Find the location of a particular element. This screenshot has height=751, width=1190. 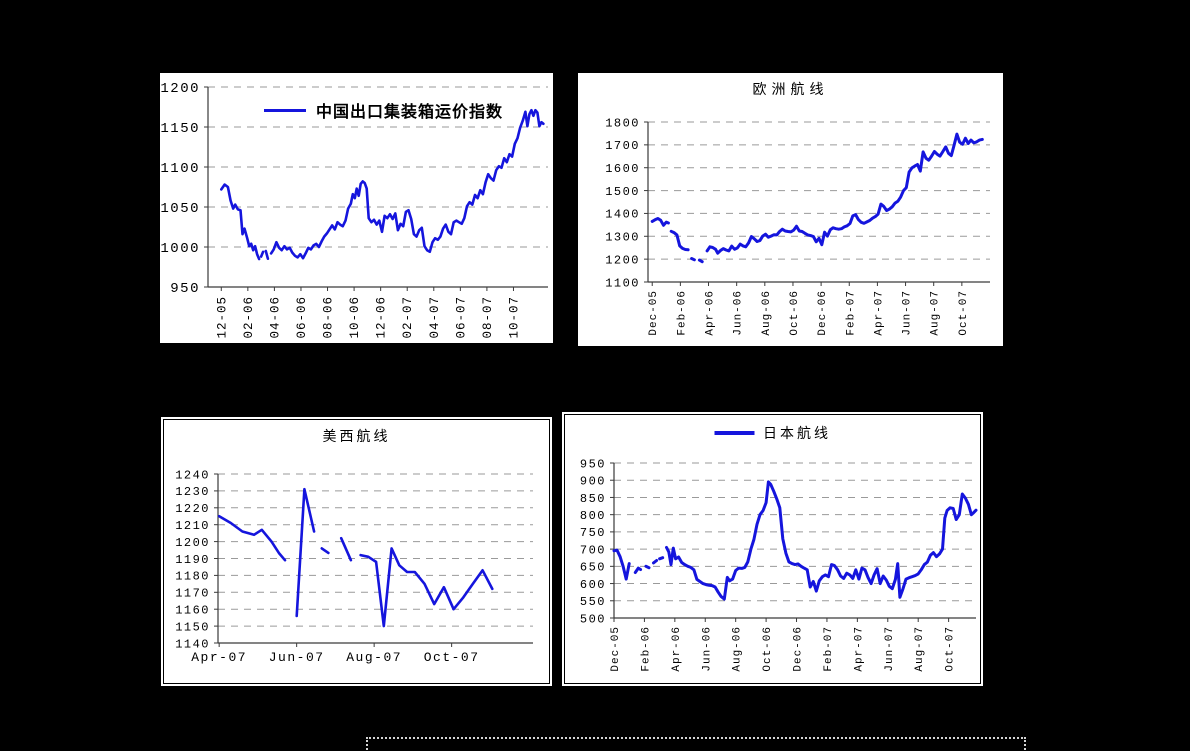

us-west-route-title: 美西航线 is located at coordinates (356, 437).